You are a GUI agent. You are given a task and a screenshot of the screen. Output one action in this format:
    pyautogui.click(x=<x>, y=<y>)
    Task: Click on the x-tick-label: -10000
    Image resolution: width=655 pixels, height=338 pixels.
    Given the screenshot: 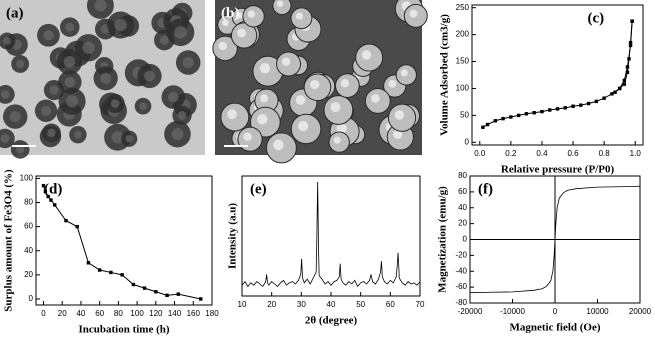 What is the action you would take?
    pyautogui.click(x=512, y=311)
    